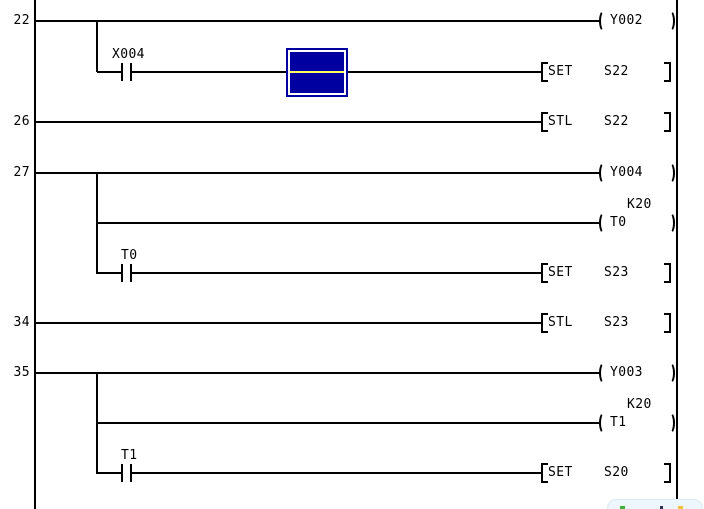  Describe the element at coordinates (616, 472) in the screenshot. I see `instruction-operand: S20` at that location.